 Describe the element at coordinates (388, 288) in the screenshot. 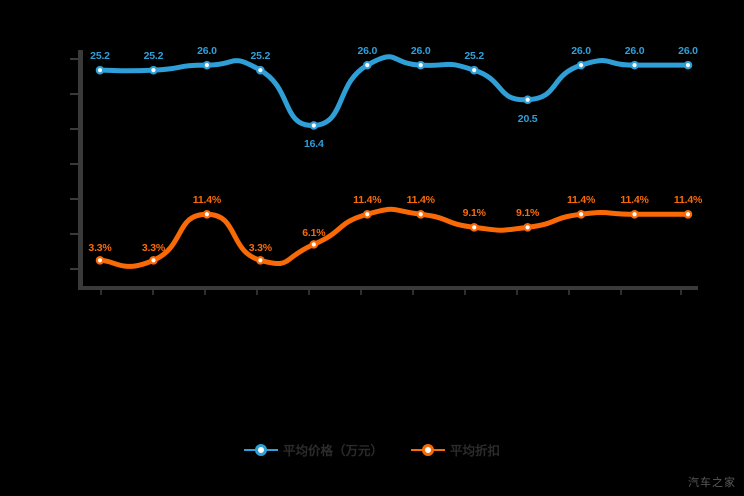

I see `x-axis` at that location.